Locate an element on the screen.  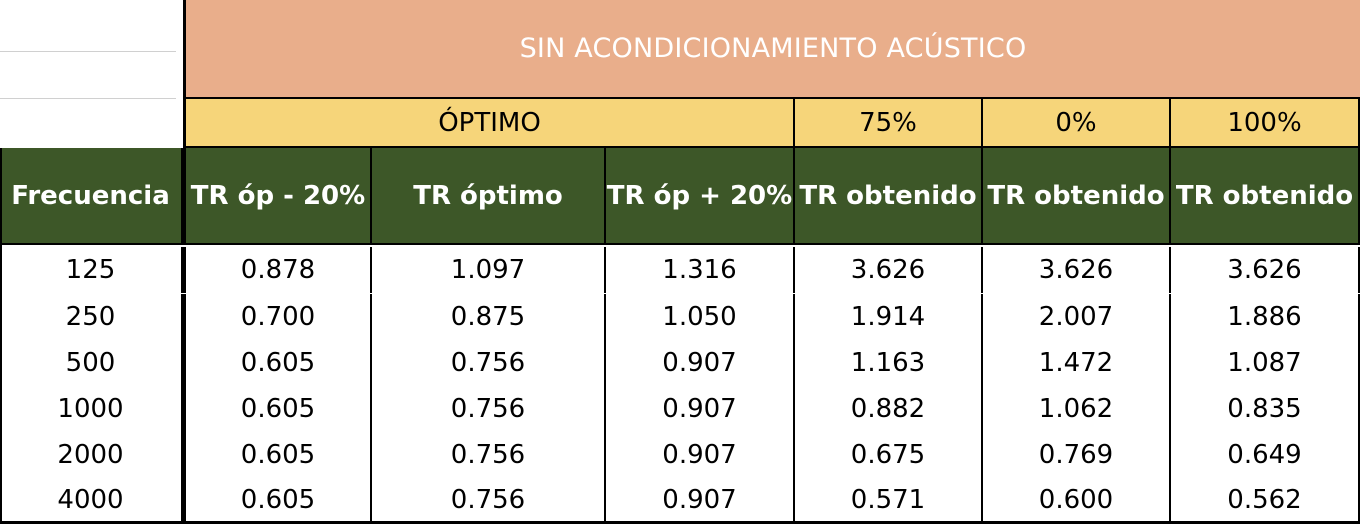
table-cell: 1.087 is located at coordinates (1265, 363).